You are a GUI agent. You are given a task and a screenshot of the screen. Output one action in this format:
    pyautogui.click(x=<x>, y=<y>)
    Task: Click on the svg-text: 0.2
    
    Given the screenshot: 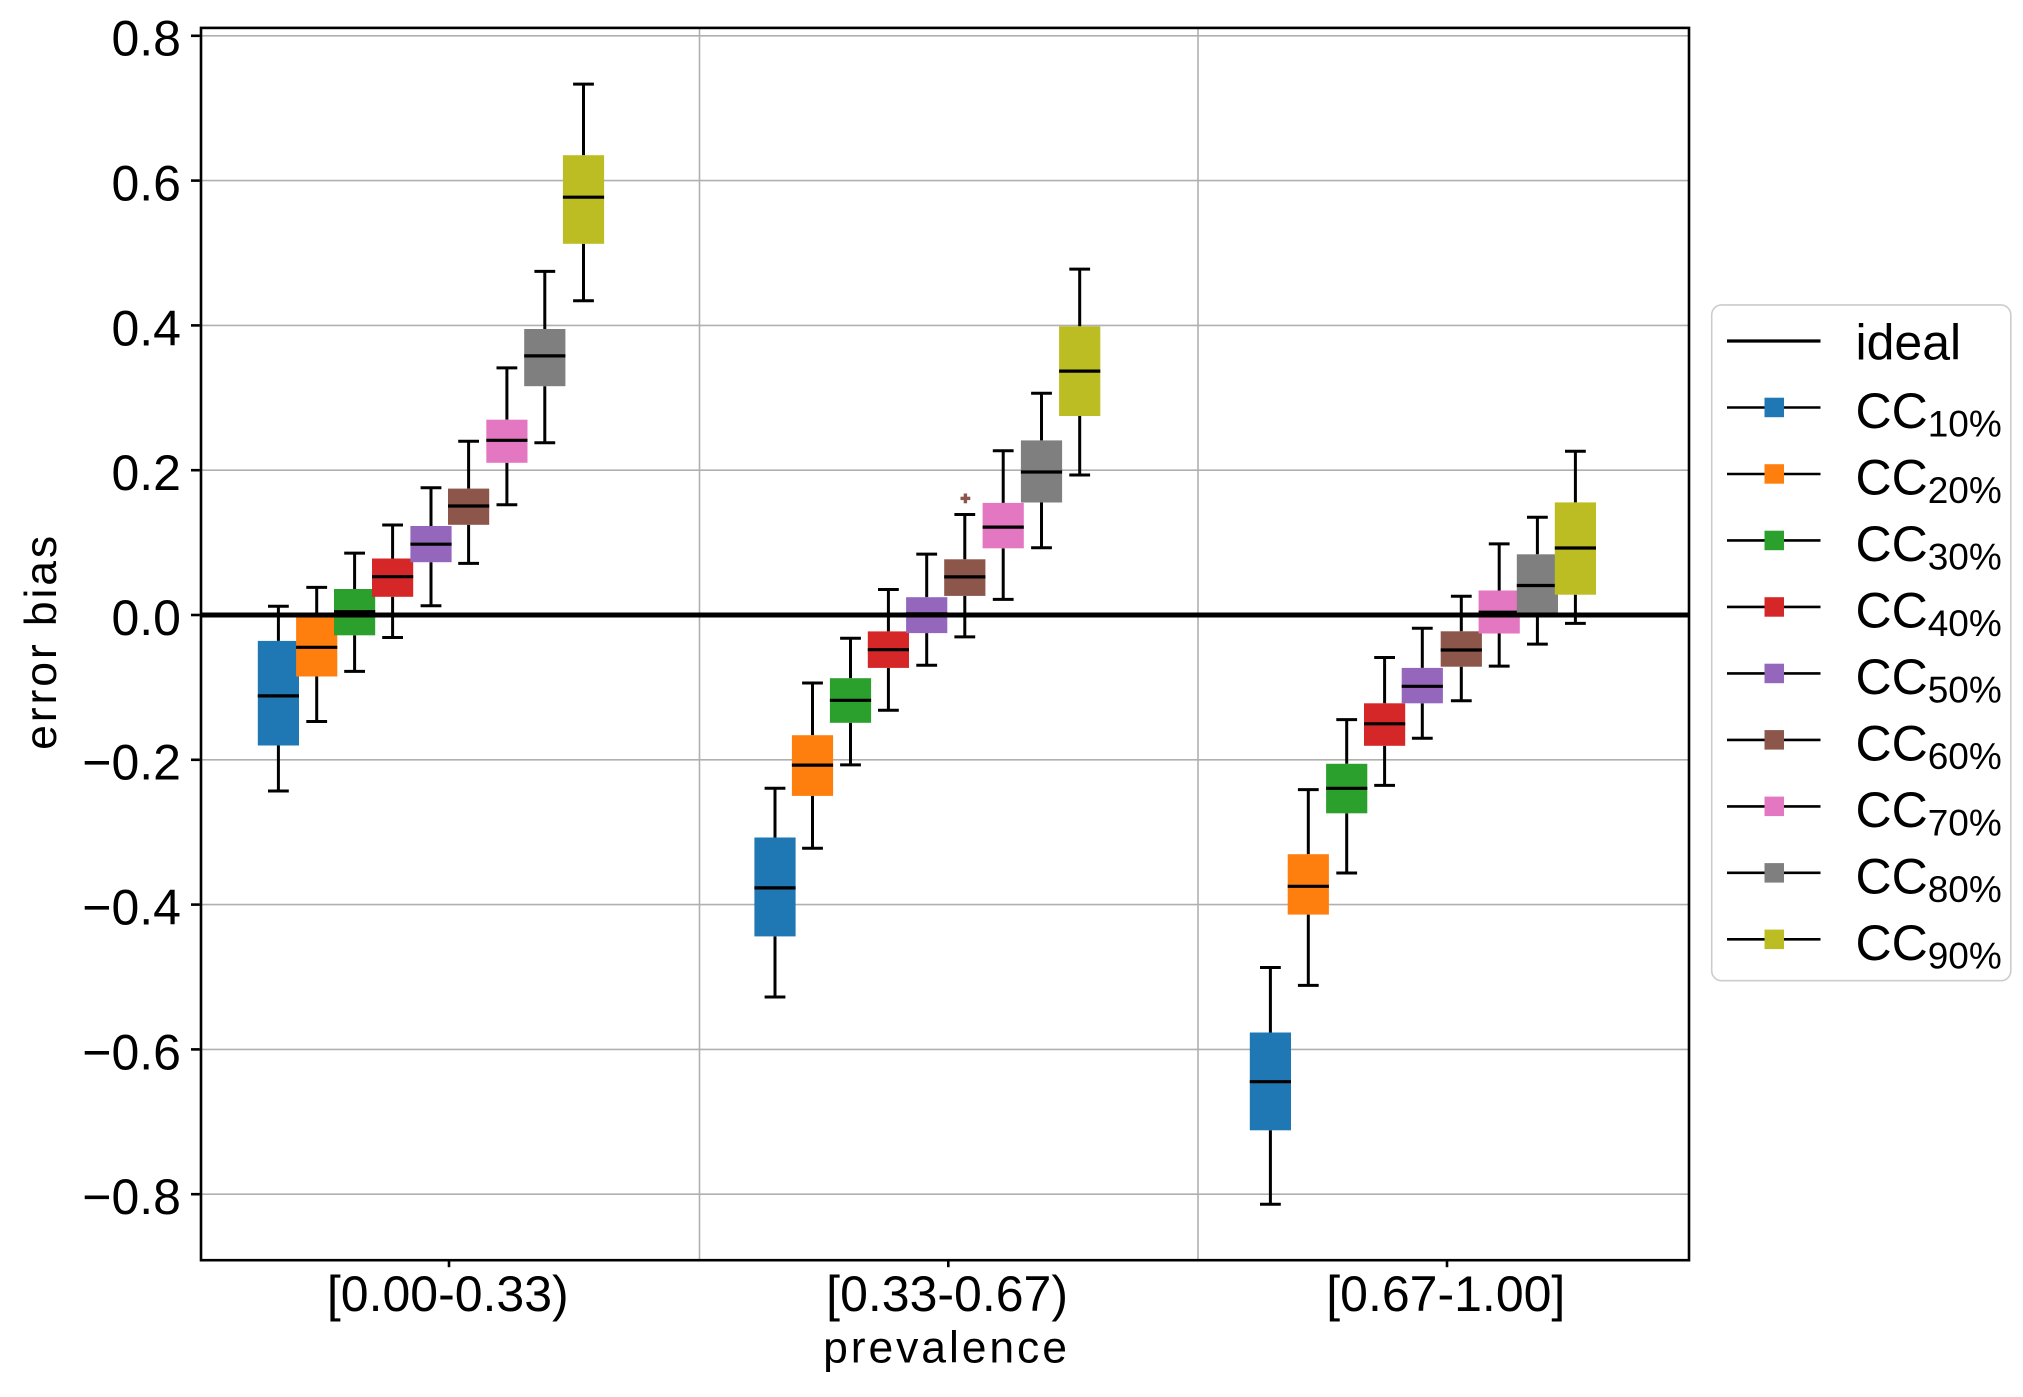 What is the action you would take?
    pyautogui.click(x=146, y=473)
    